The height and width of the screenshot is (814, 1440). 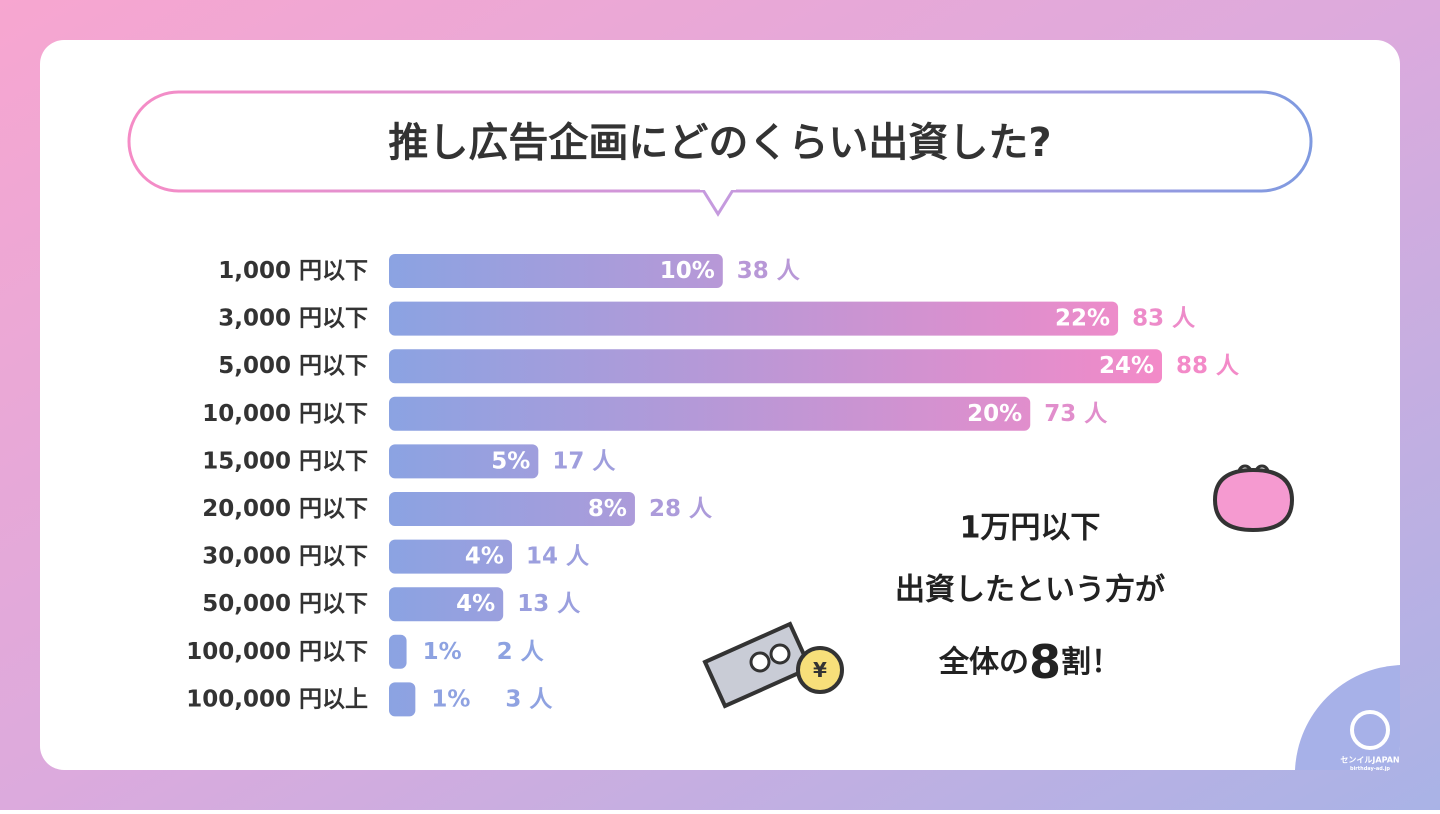 I want to click on annotation-part: 全体の, so click(x=983, y=662).